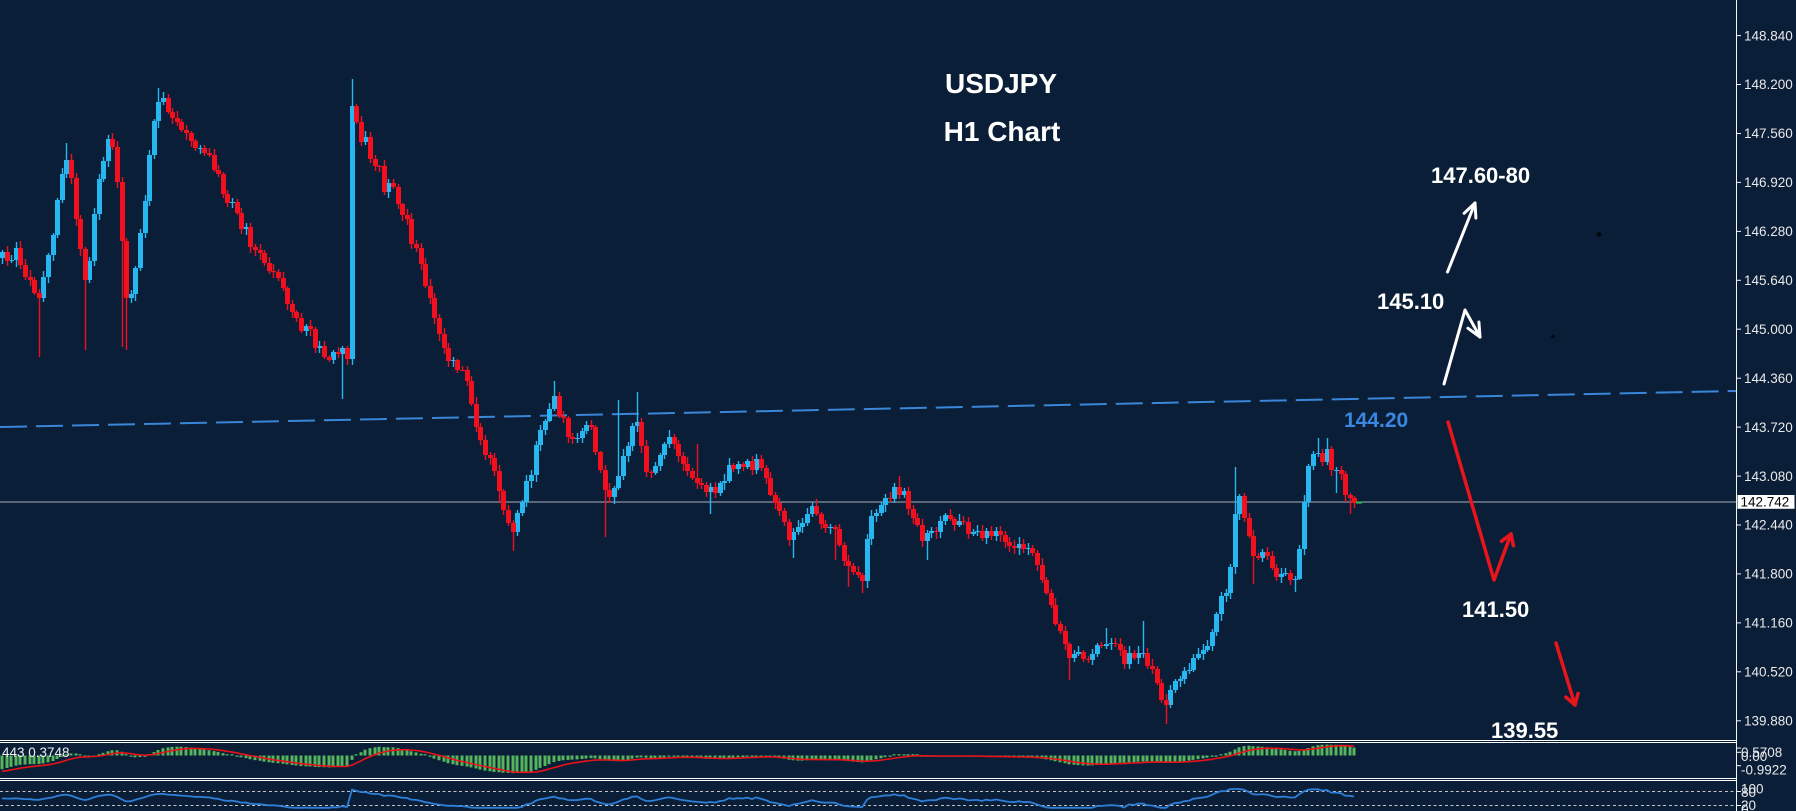  I want to click on svg-text: 100, so click(1752, 788).